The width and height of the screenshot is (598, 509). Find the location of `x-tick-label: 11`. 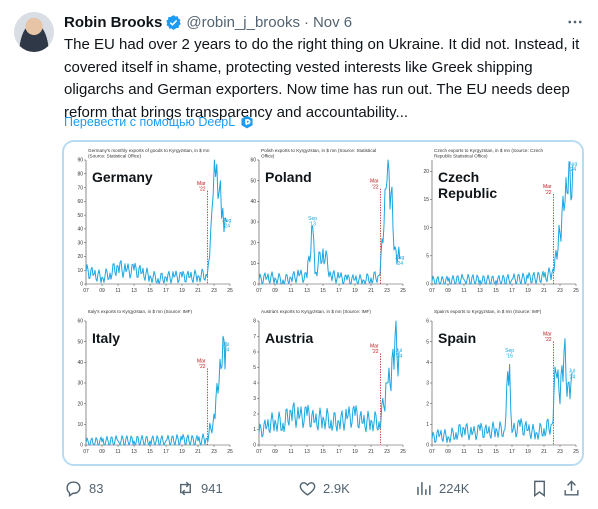

x-tick-label: 11 is located at coordinates (117, 452).